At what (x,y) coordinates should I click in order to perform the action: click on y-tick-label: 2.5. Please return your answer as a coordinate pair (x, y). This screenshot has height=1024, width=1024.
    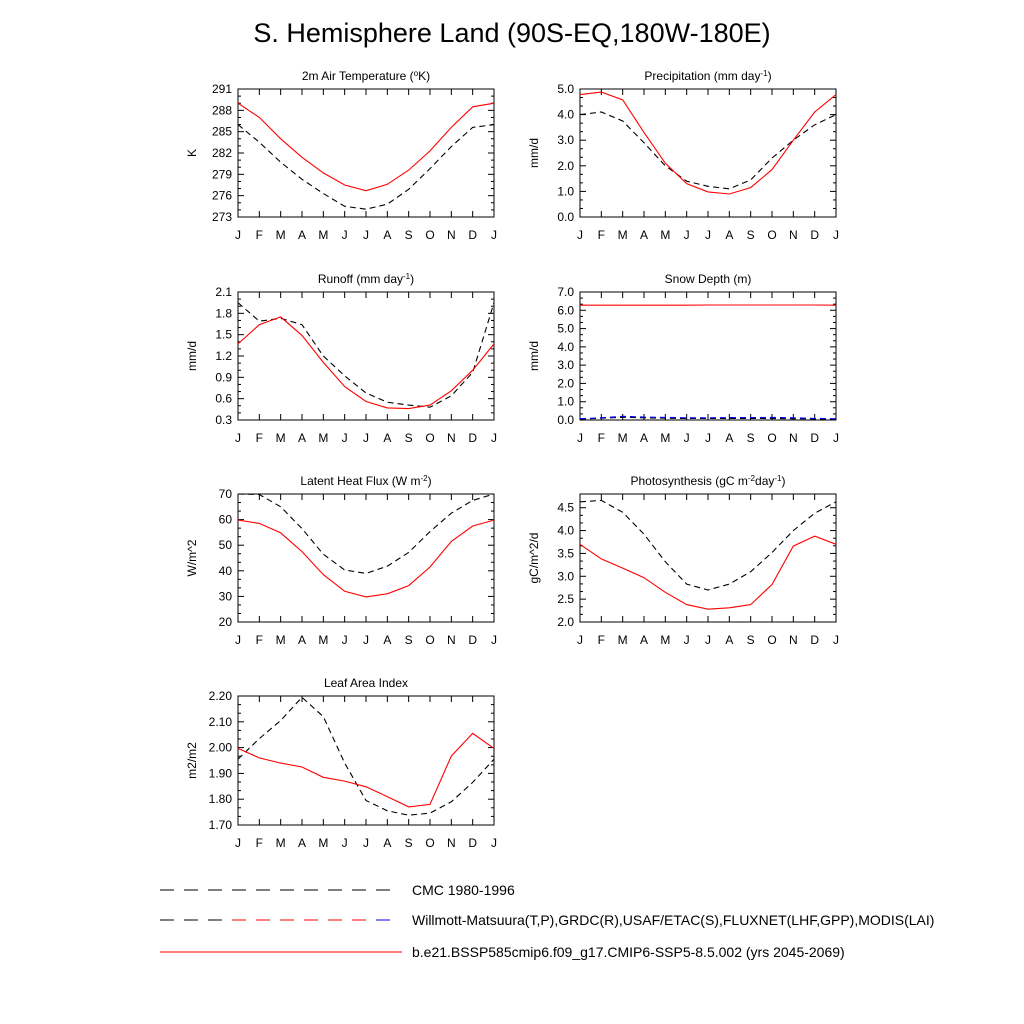
    Looking at the image, I should click on (565, 599).